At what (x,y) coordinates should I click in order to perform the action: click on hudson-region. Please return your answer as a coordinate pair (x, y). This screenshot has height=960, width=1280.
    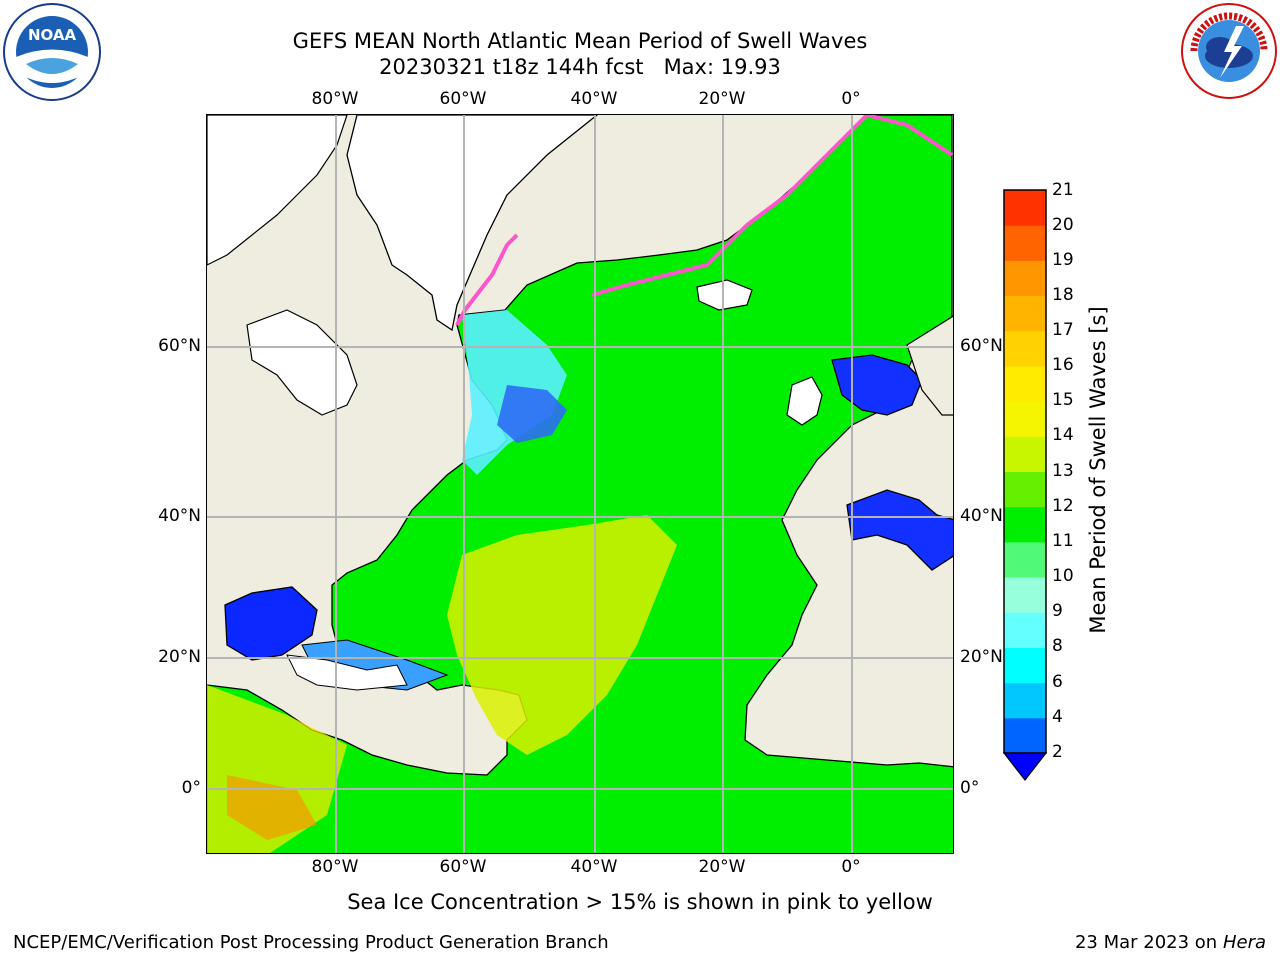
    Looking at the image, I should click on (302, 362).